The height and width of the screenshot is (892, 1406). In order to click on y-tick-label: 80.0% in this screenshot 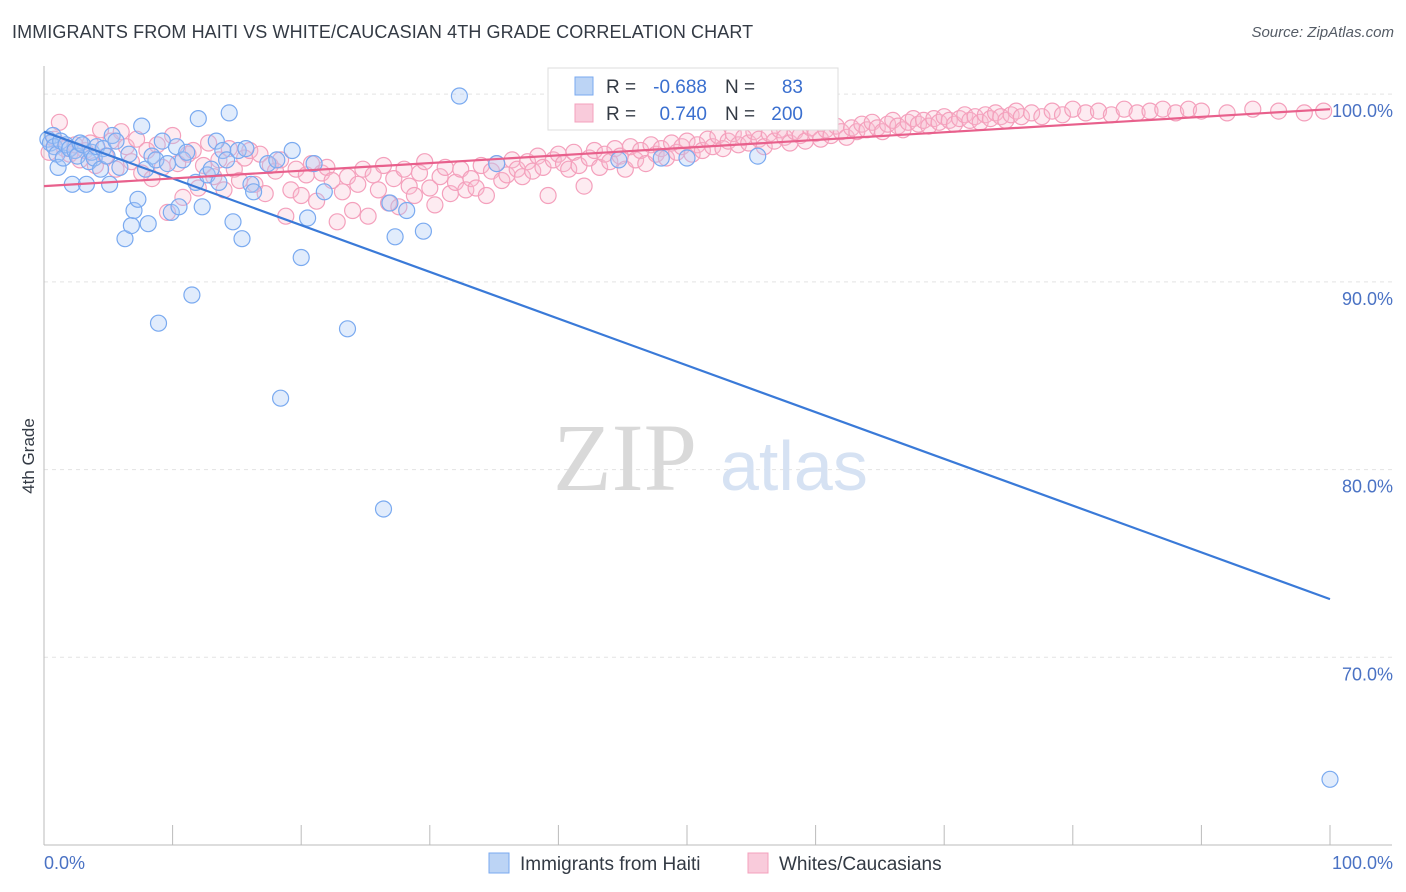, I will do `click(1367, 487)`.